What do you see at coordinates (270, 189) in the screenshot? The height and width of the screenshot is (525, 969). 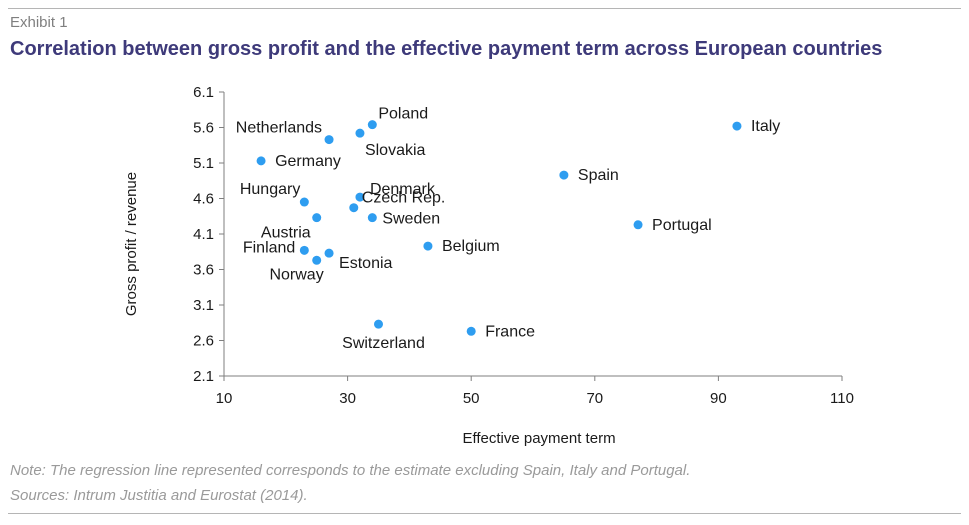 I see `point-label-hungary: Hungary` at bounding box center [270, 189].